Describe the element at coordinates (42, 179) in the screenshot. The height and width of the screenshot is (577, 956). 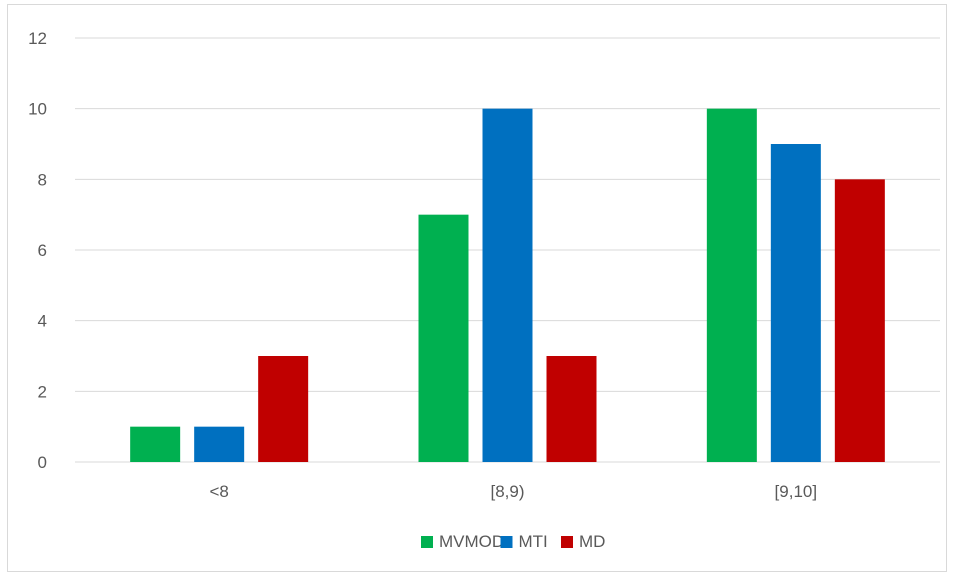
I see `y-tick-label: 8` at that location.